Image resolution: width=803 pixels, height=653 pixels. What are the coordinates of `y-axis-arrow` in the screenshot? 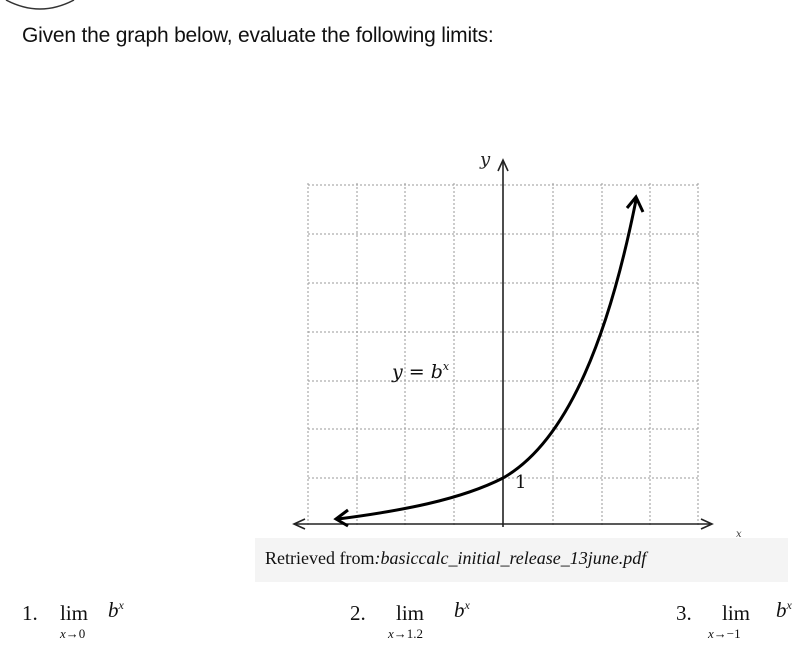 It's located at (503, 165).